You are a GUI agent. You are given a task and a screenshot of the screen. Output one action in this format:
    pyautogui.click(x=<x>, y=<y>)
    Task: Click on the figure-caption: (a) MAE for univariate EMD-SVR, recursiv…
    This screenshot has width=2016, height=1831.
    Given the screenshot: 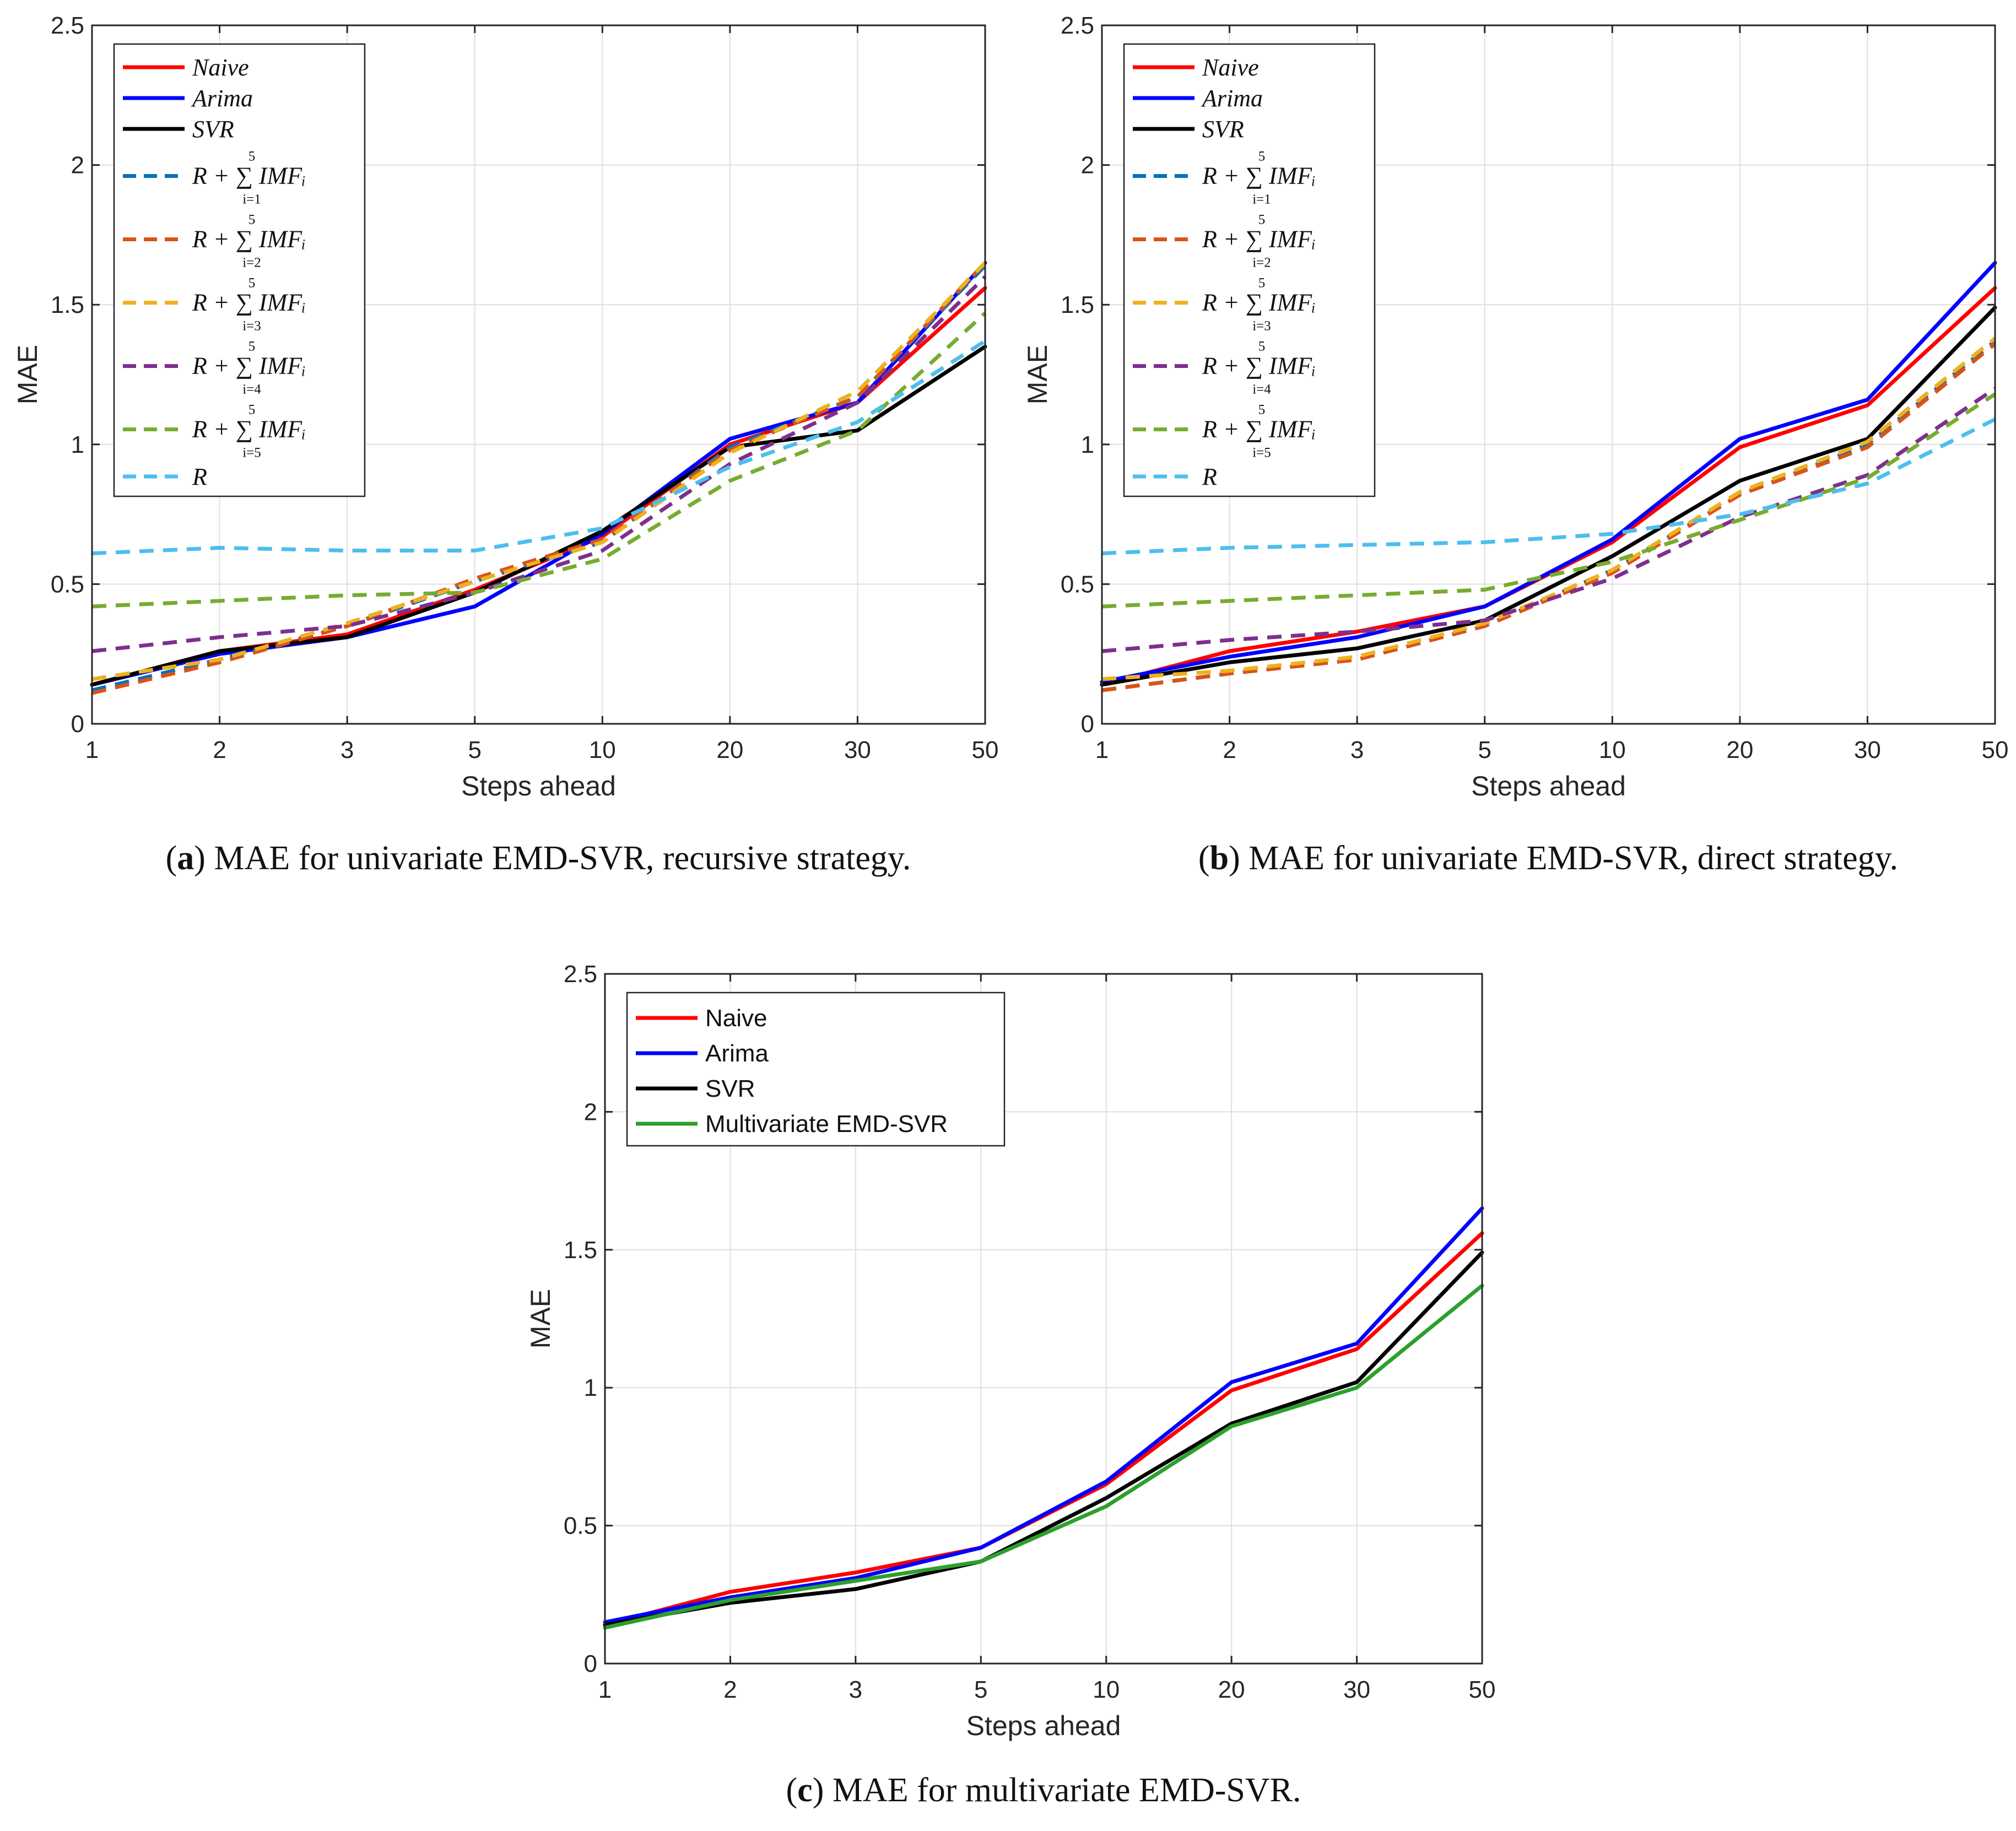 What is the action you would take?
    pyautogui.click(x=538, y=858)
    